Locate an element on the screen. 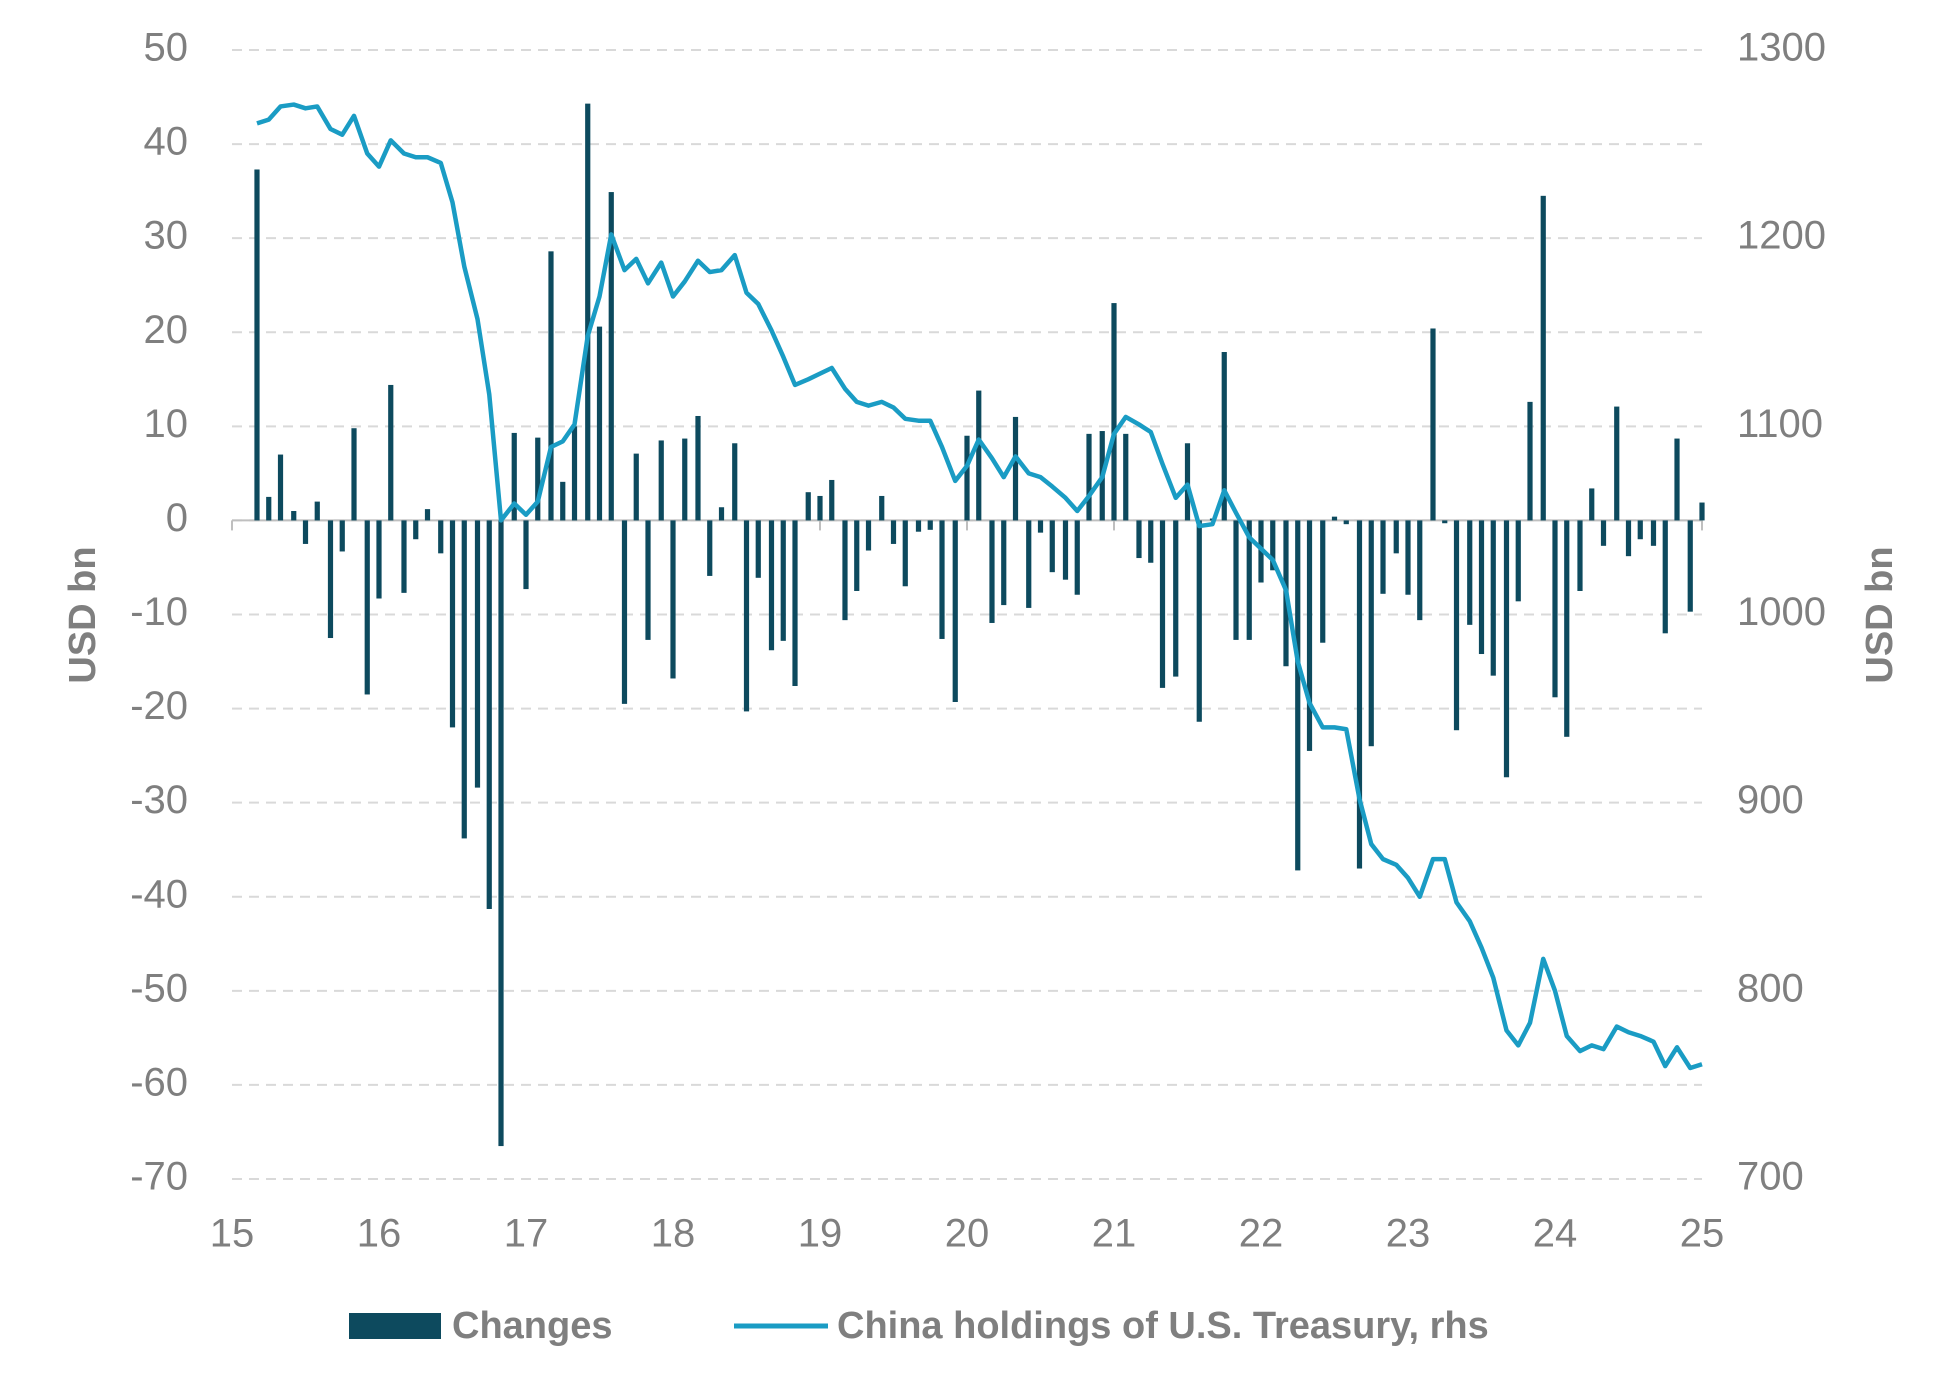  y-axis-title: USD bn is located at coordinates (83, 614).